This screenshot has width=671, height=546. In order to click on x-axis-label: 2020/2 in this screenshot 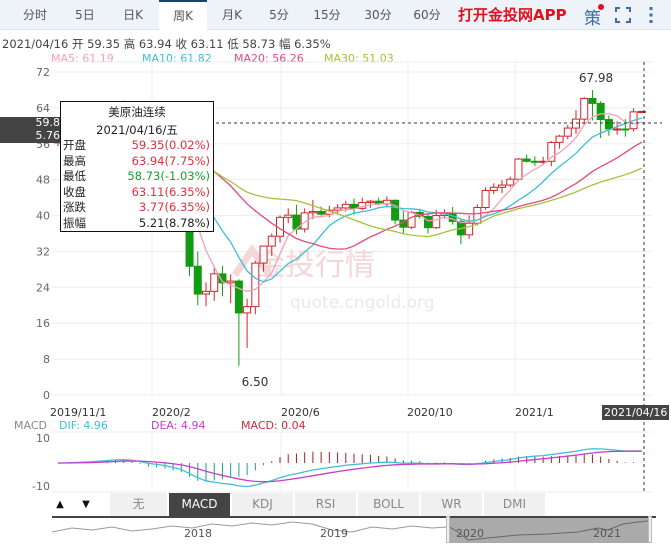, I will do `click(171, 412)`.